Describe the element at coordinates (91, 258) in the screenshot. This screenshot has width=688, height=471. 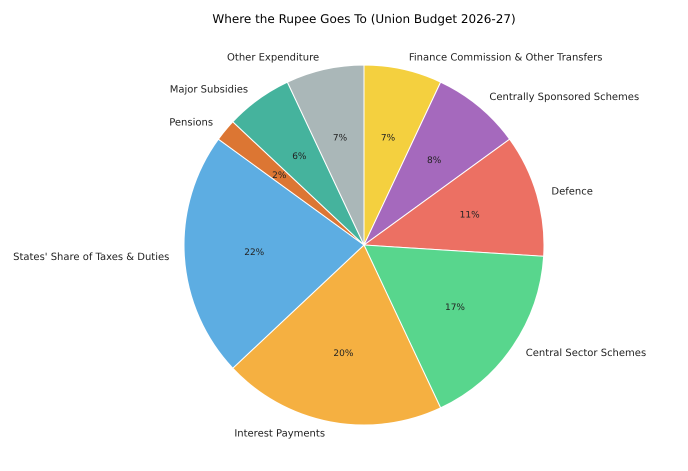
I see `slice-label: States' Share of Taxes & Duties` at that location.